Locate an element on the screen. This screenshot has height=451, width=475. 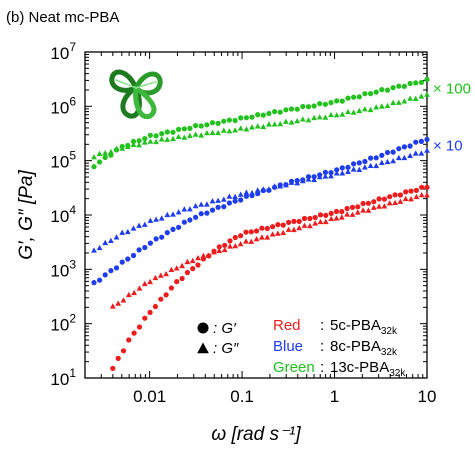
shift-label-green: × 100 is located at coordinates (452, 89).